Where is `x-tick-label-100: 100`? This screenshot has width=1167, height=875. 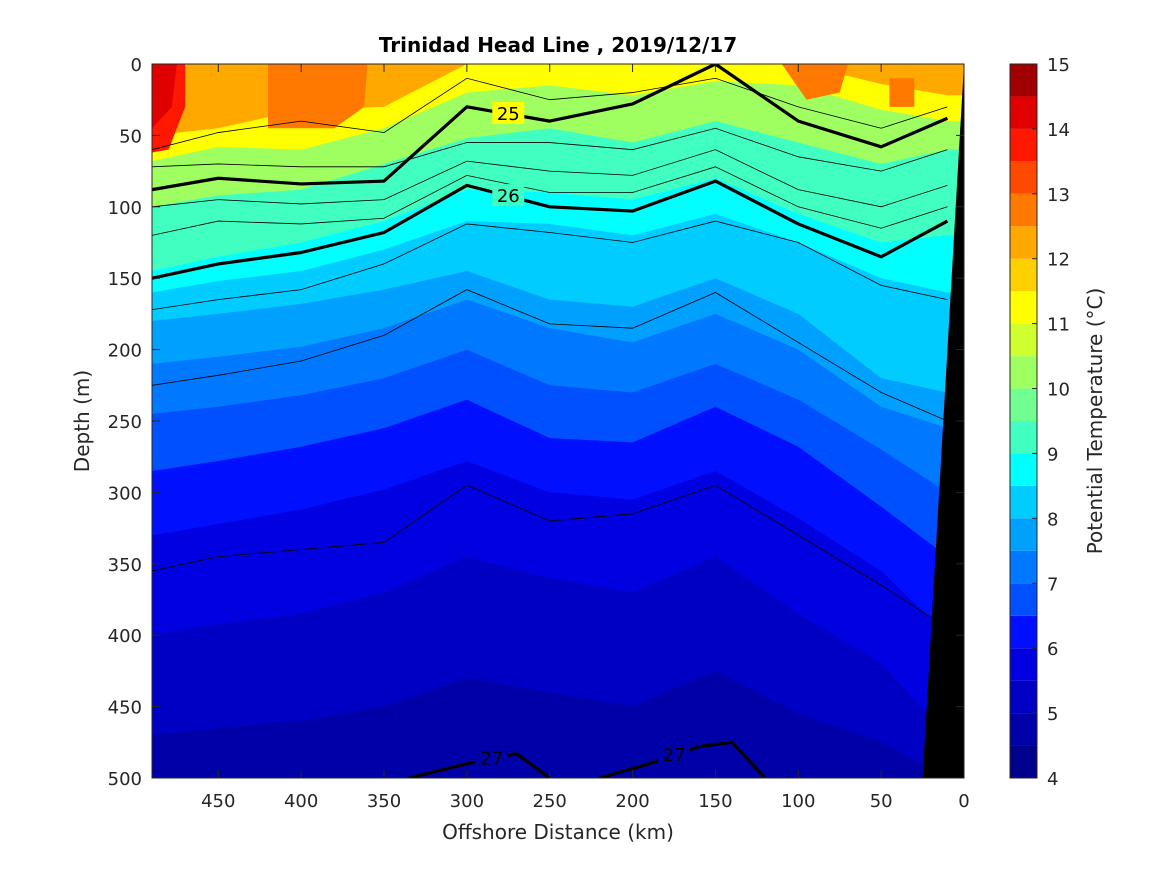 x-tick-label-100: 100 is located at coordinates (798, 801).